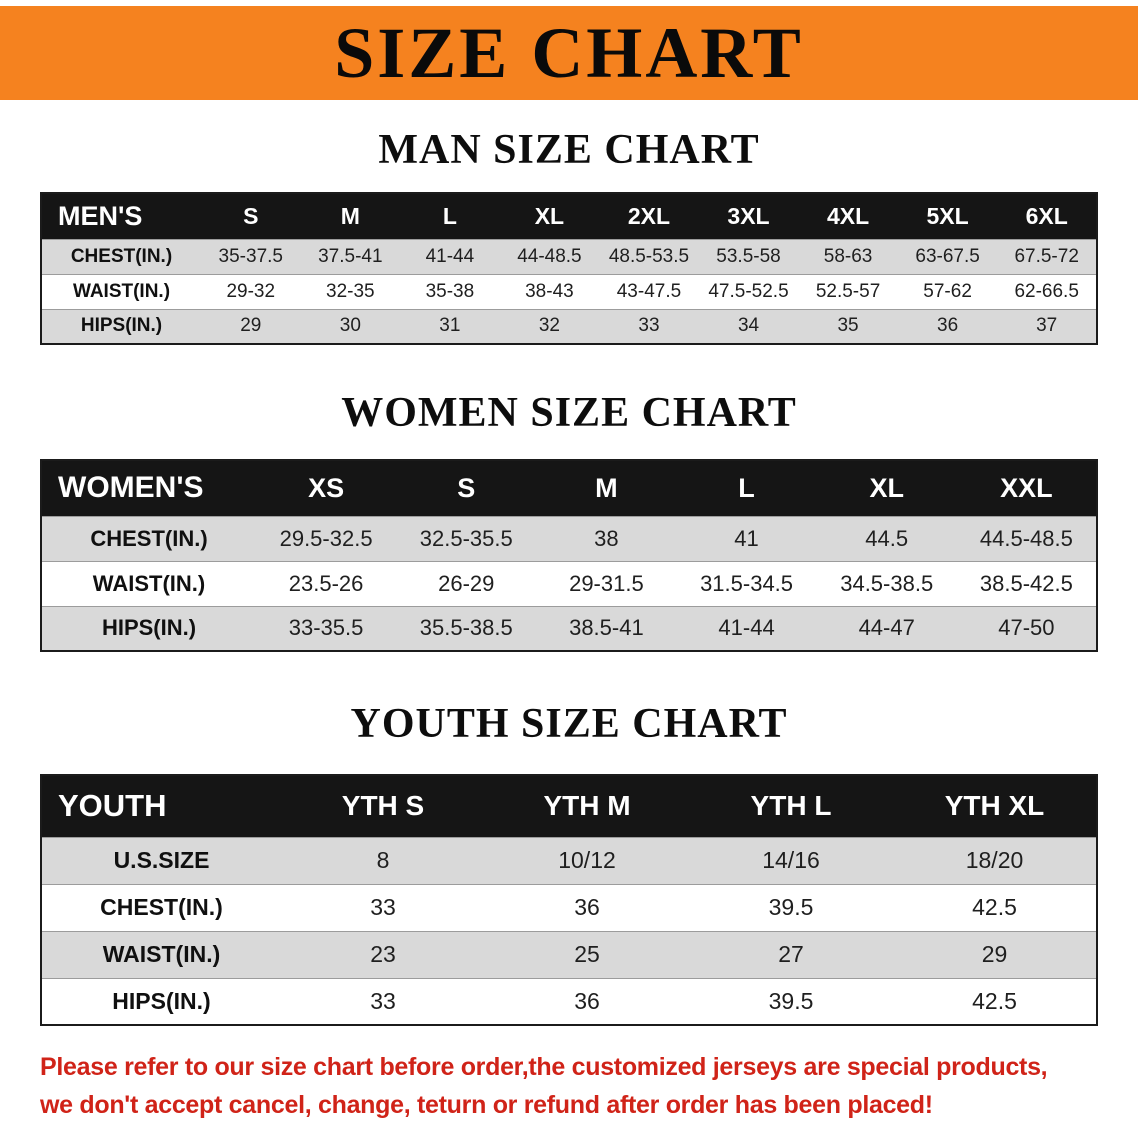  Describe the element at coordinates (886, 628) in the screenshot. I see `size-value: 44-47` at that location.